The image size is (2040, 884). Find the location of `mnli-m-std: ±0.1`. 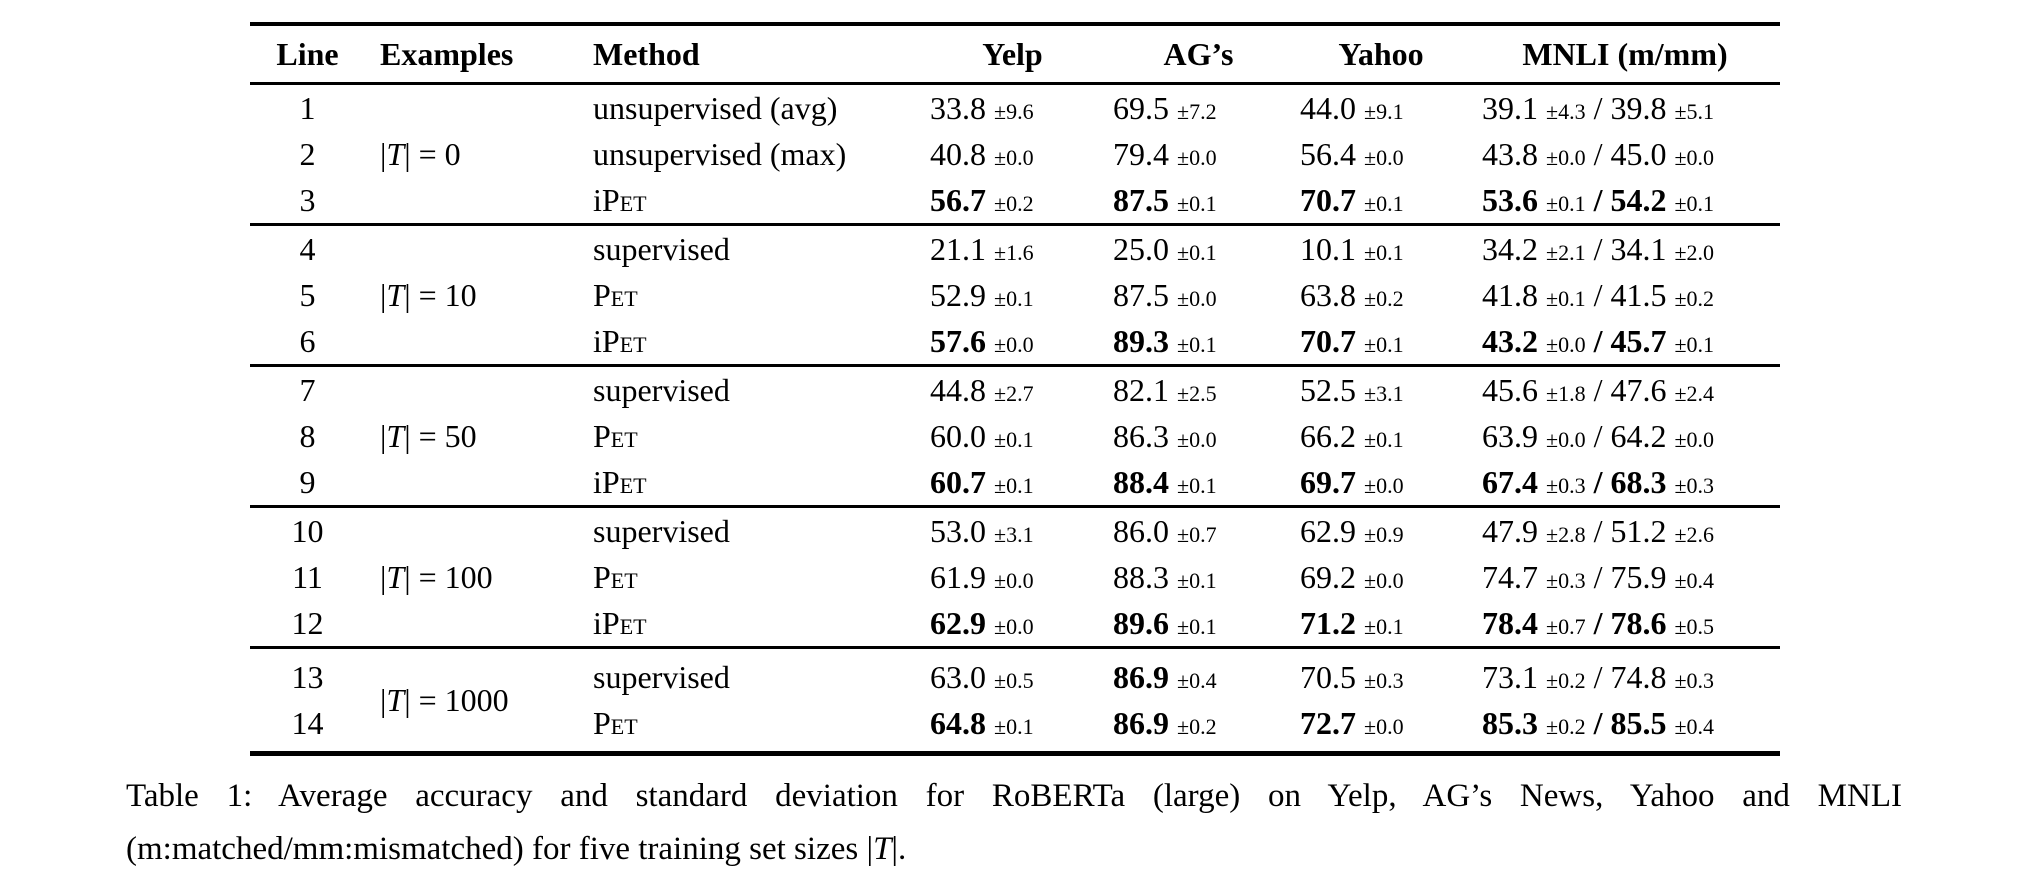

mnli-m-std: ±0.1 is located at coordinates (1566, 203).